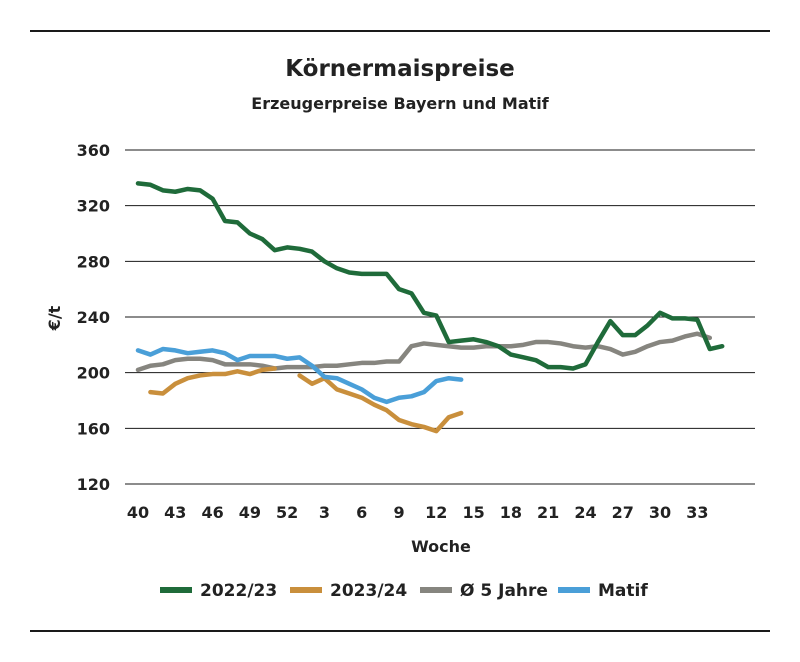  What do you see at coordinates (93, 484) in the screenshot?
I see `y-tick-label: 120` at bounding box center [93, 484].